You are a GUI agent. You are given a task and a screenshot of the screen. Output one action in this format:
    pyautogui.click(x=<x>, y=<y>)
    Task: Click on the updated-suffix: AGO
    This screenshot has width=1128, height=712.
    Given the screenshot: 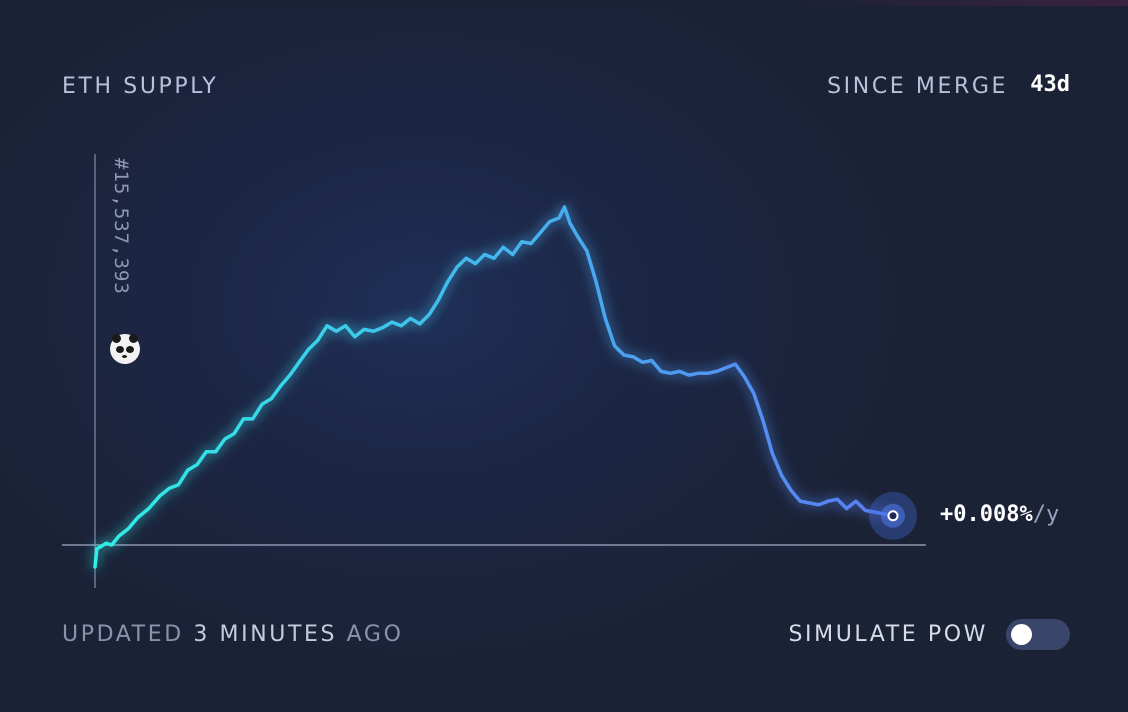 What is the action you would take?
    pyautogui.click(x=375, y=634)
    